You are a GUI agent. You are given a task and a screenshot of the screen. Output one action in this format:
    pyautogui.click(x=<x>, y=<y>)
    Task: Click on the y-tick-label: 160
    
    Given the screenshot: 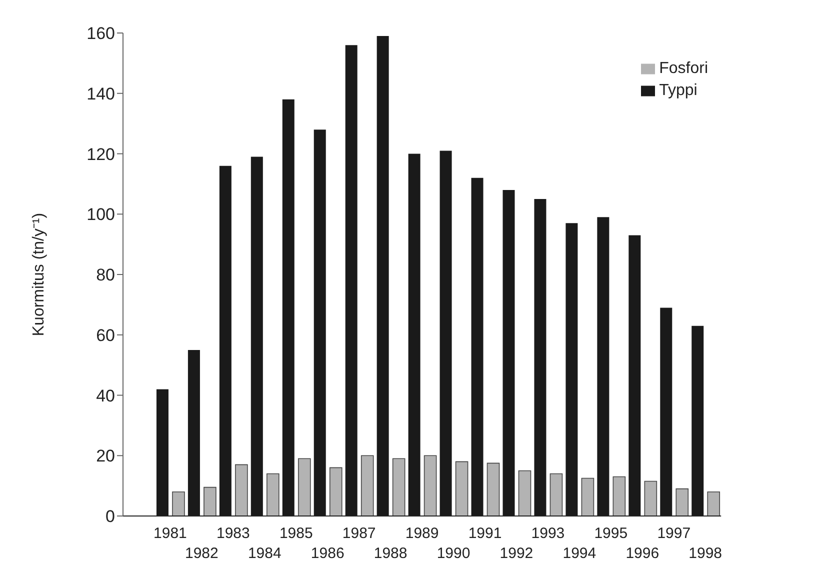 What is the action you would take?
    pyautogui.click(x=100, y=34)
    